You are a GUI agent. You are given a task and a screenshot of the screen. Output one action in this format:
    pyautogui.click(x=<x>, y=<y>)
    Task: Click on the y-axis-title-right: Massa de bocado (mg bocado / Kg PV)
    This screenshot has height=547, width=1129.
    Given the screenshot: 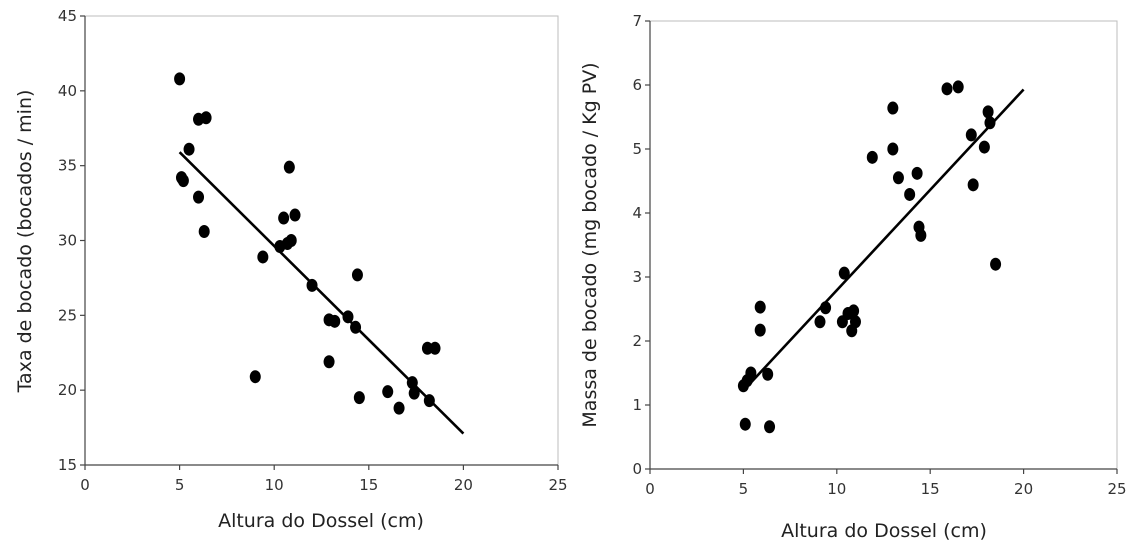 What is the action you would take?
    pyautogui.click(x=590, y=244)
    